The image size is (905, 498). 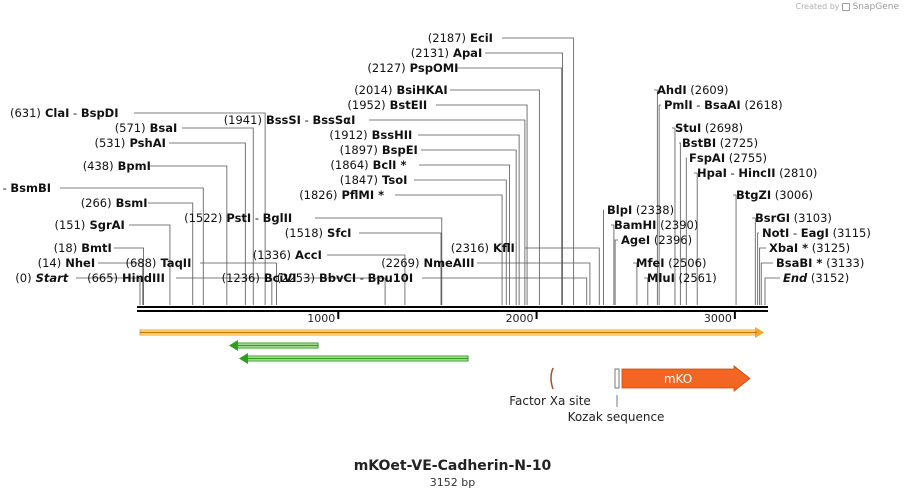 I want to click on site-name: HincII, so click(x=756, y=173).